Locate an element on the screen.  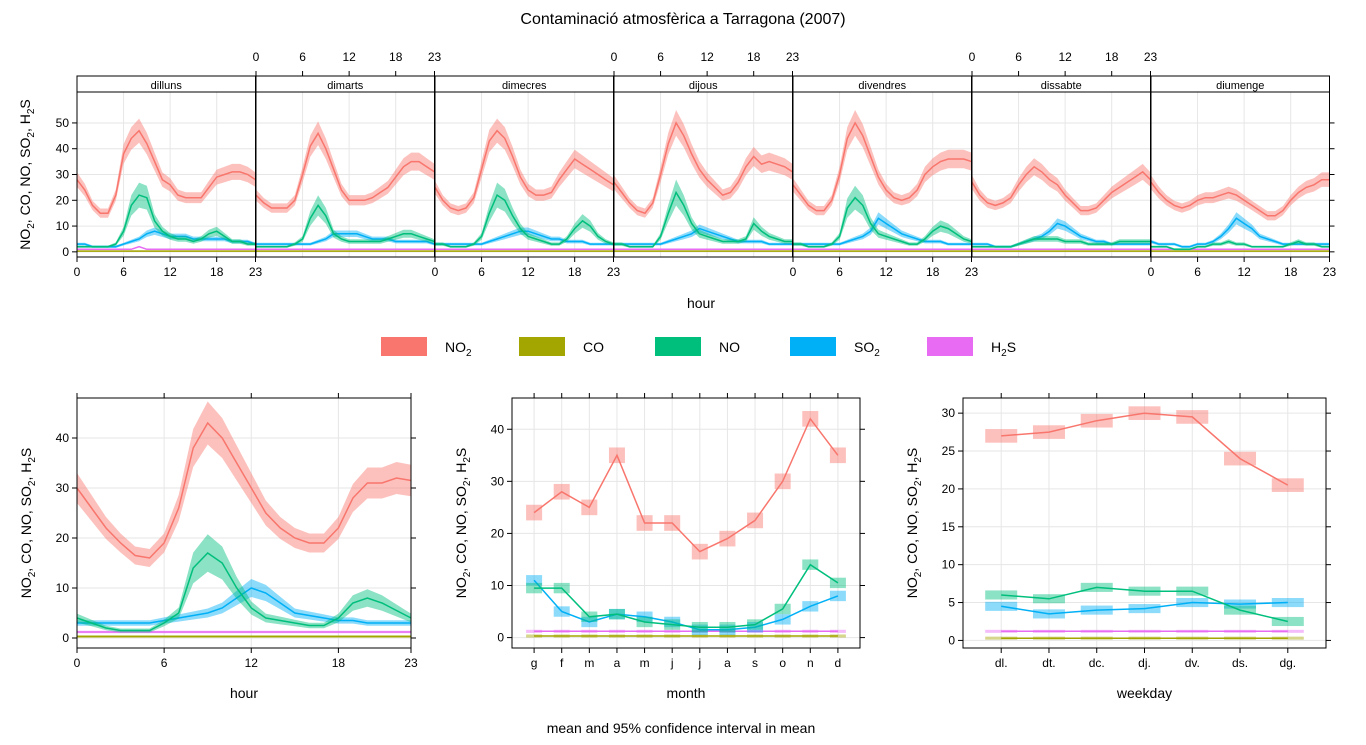
y-tick-label: 5 is located at coordinates (951, 603).